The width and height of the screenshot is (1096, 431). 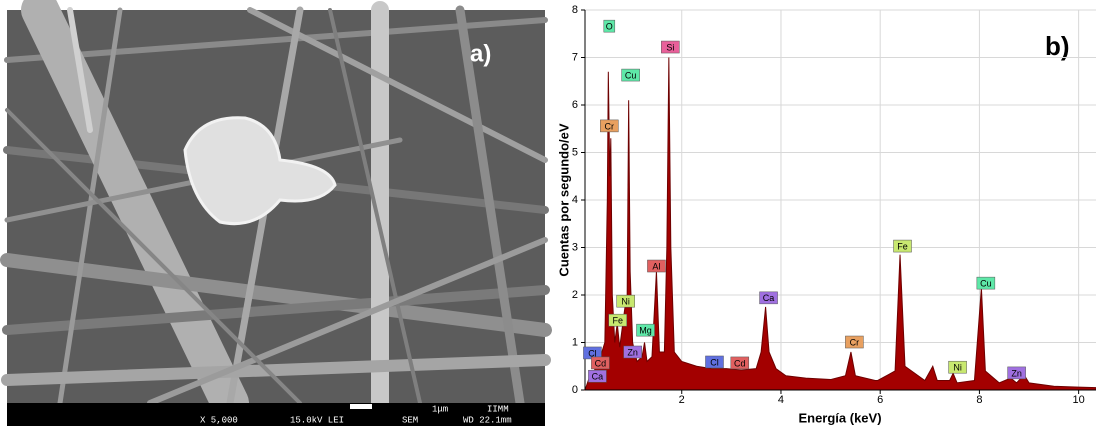 What do you see at coordinates (575, 152) in the screenshot?
I see `y-tick-label: 5` at bounding box center [575, 152].